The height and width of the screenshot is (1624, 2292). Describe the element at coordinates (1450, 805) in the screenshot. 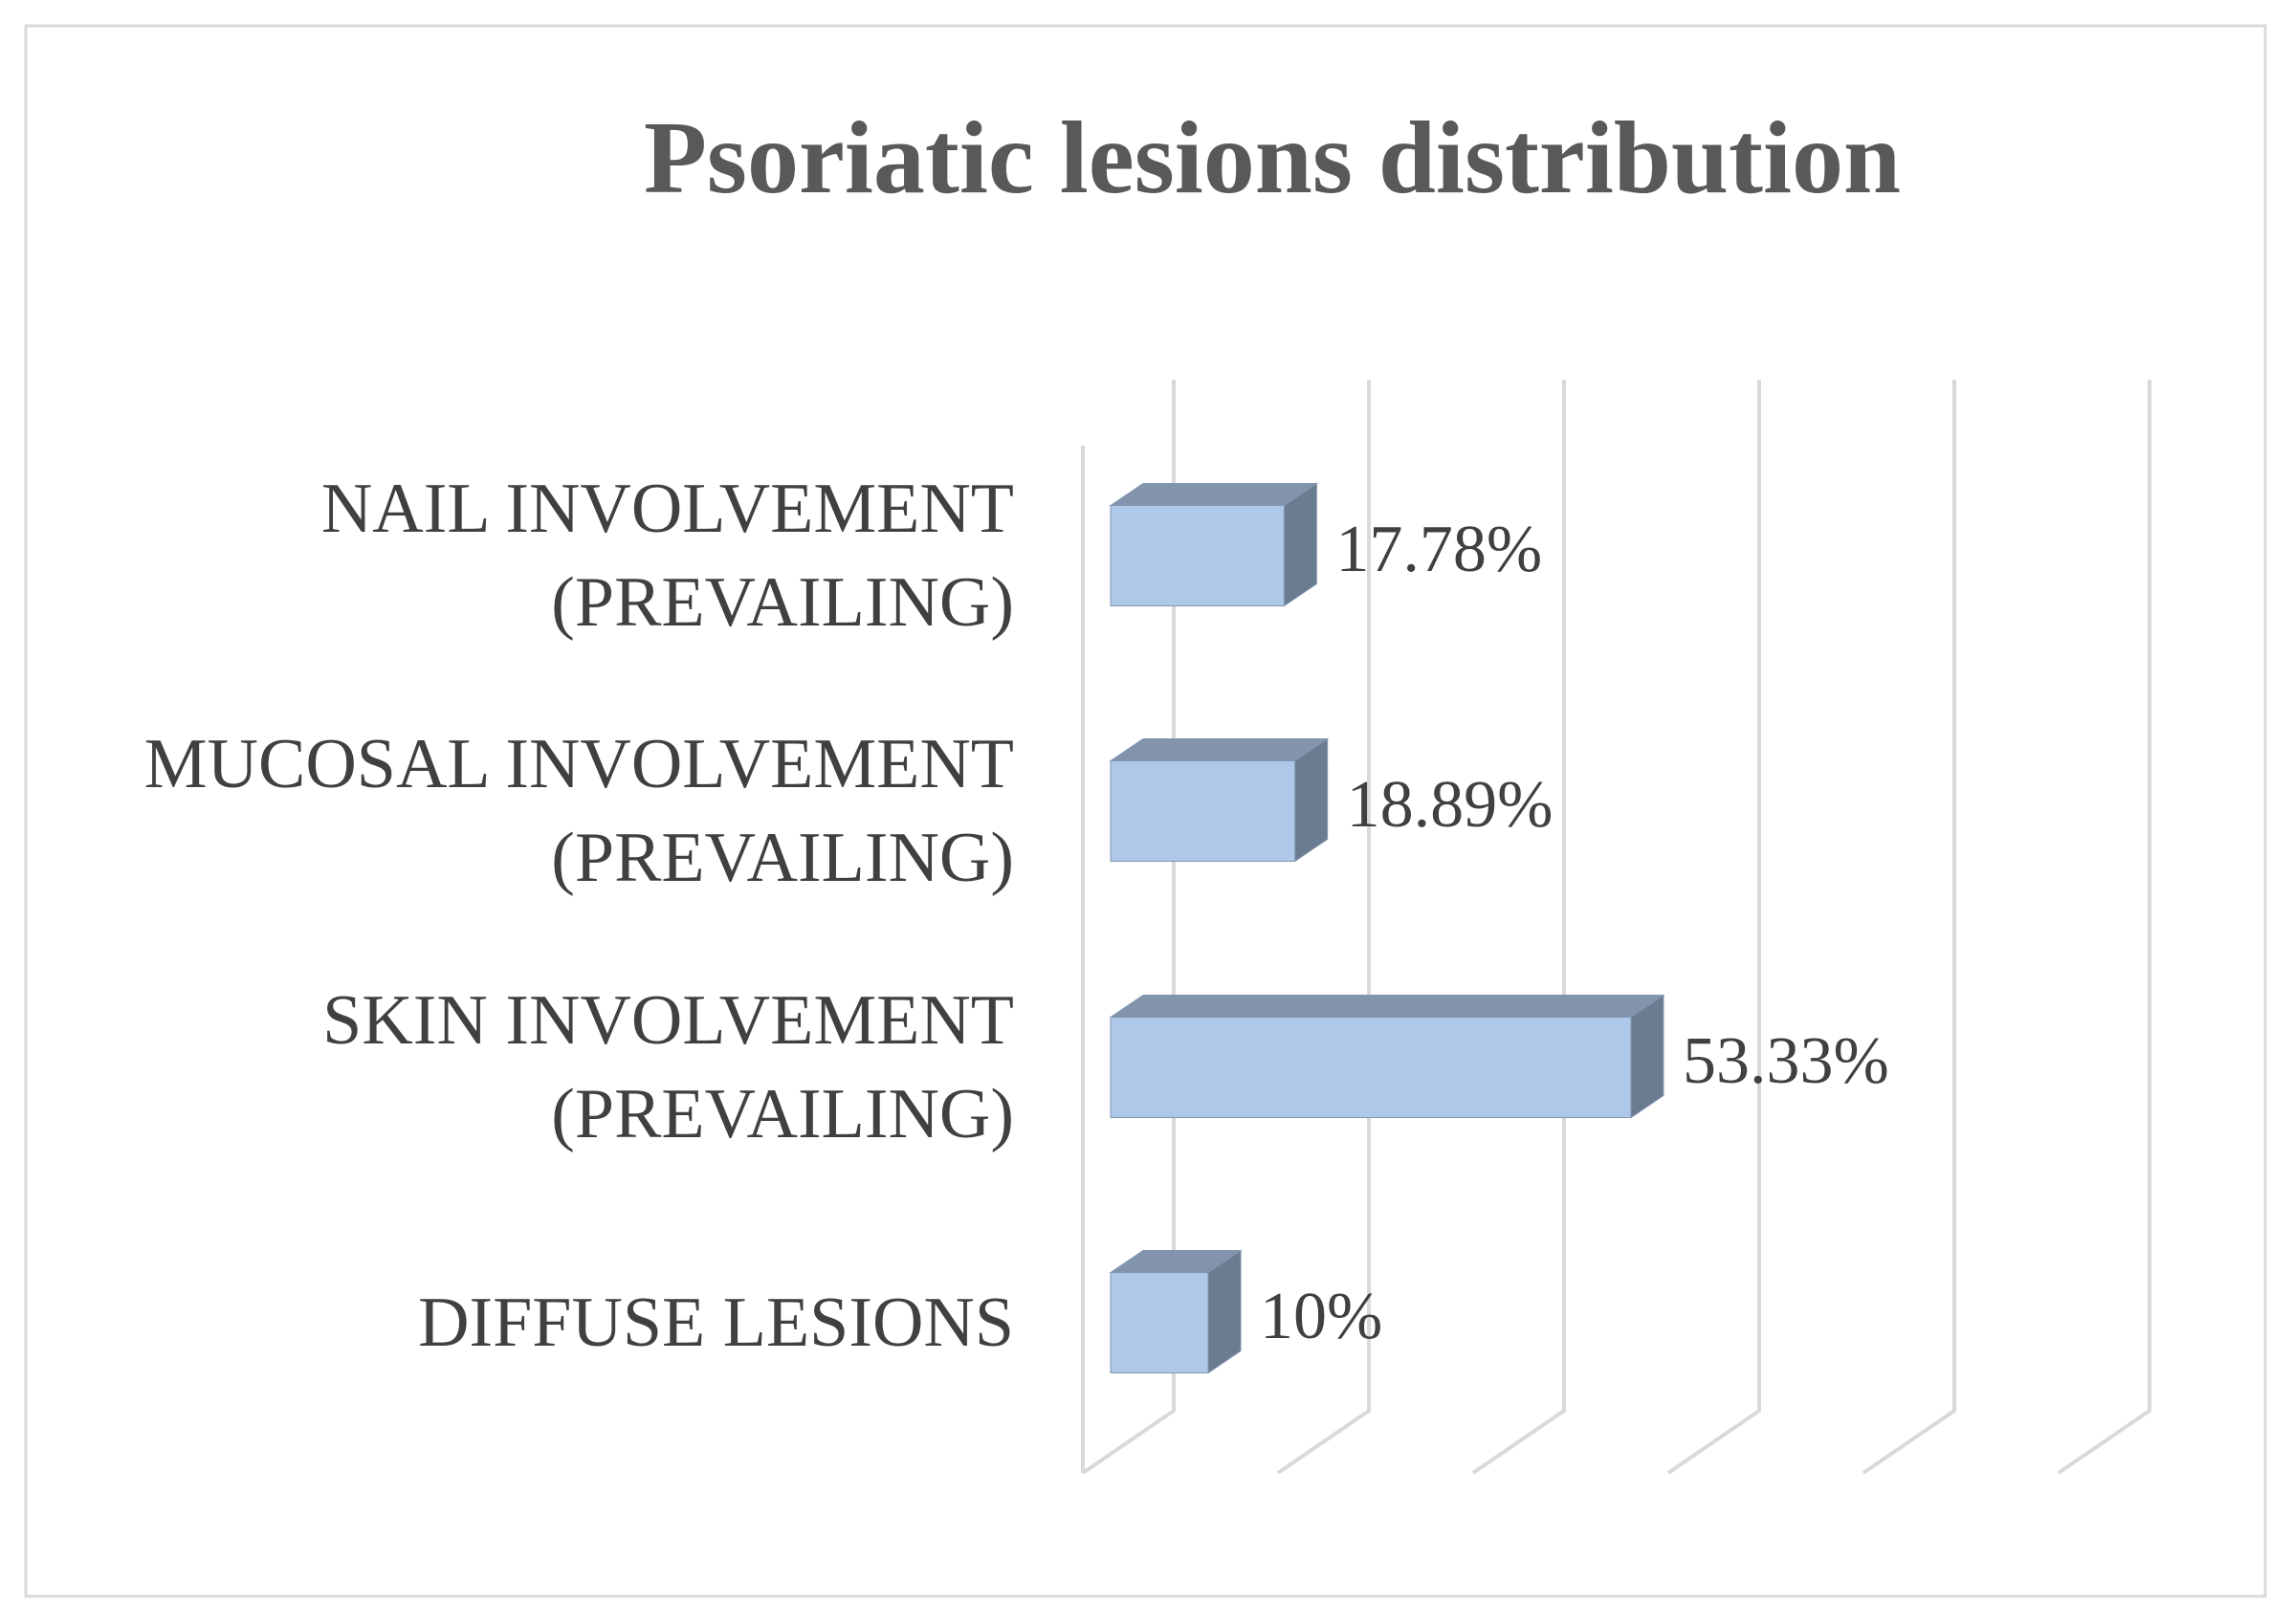

I see `value-label: 18.89%` at that location.